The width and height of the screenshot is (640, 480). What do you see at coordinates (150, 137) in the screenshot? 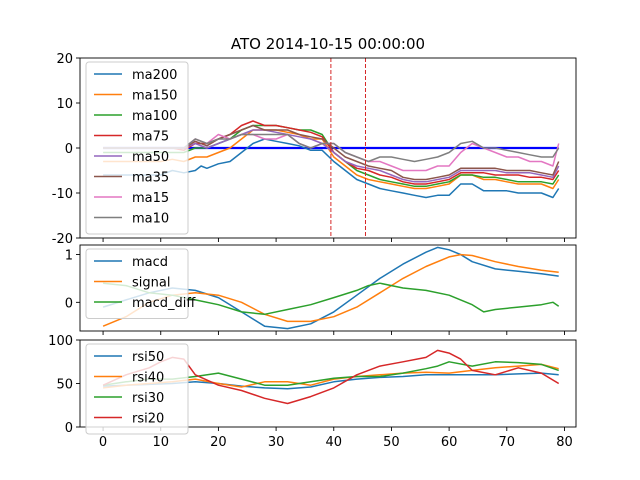
I see `legend-label-ma75: ma75` at bounding box center [150, 137].